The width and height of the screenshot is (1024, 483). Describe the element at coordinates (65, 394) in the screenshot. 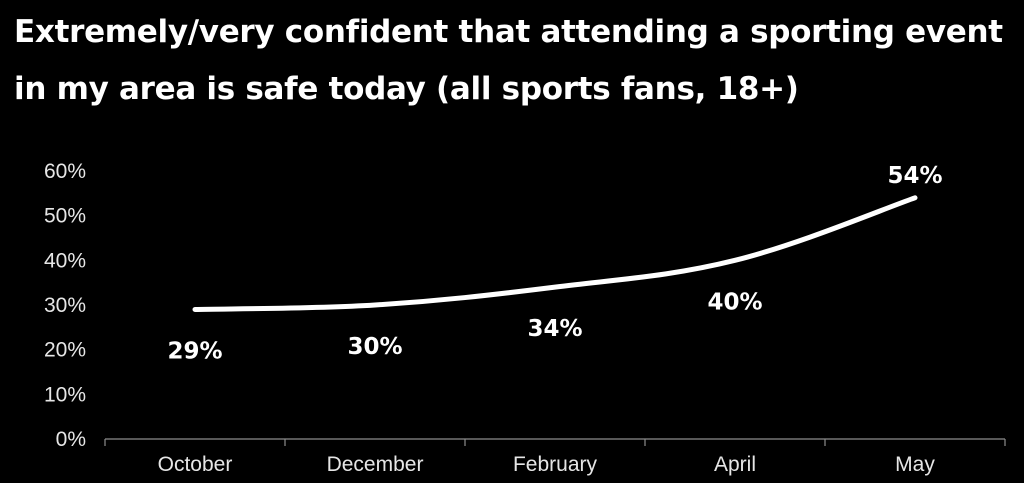

I see `y-tick-label: 10%` at that location.